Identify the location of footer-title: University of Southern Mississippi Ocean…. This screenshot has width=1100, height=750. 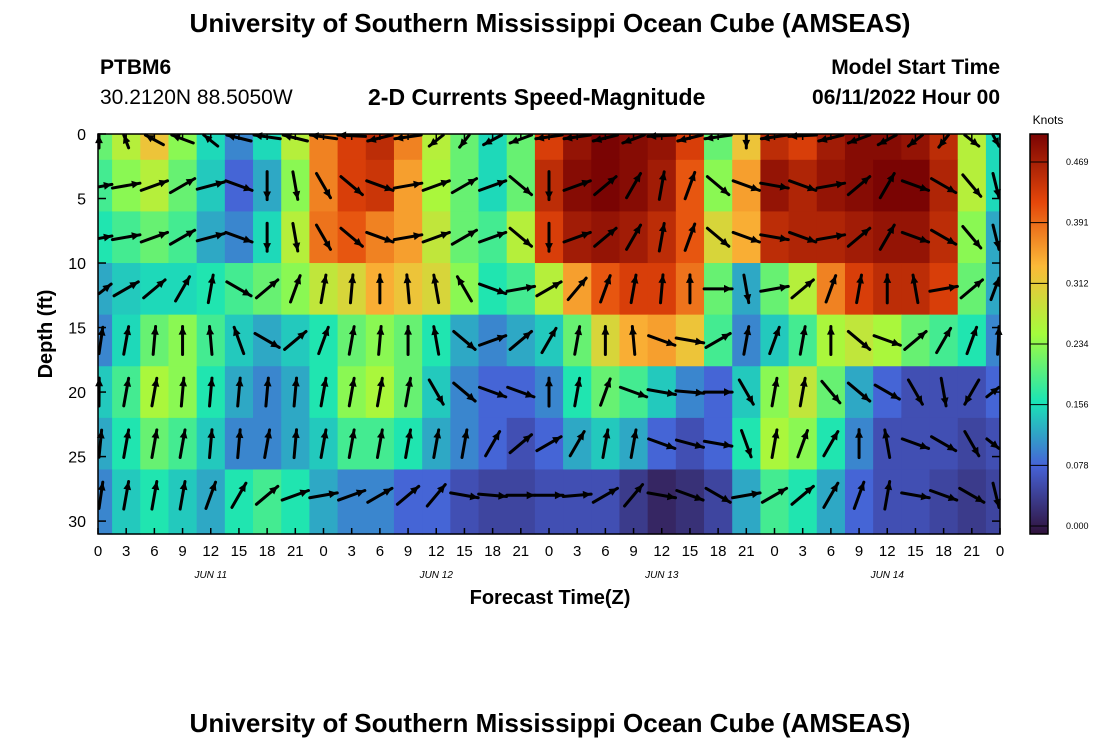
(550, 723).